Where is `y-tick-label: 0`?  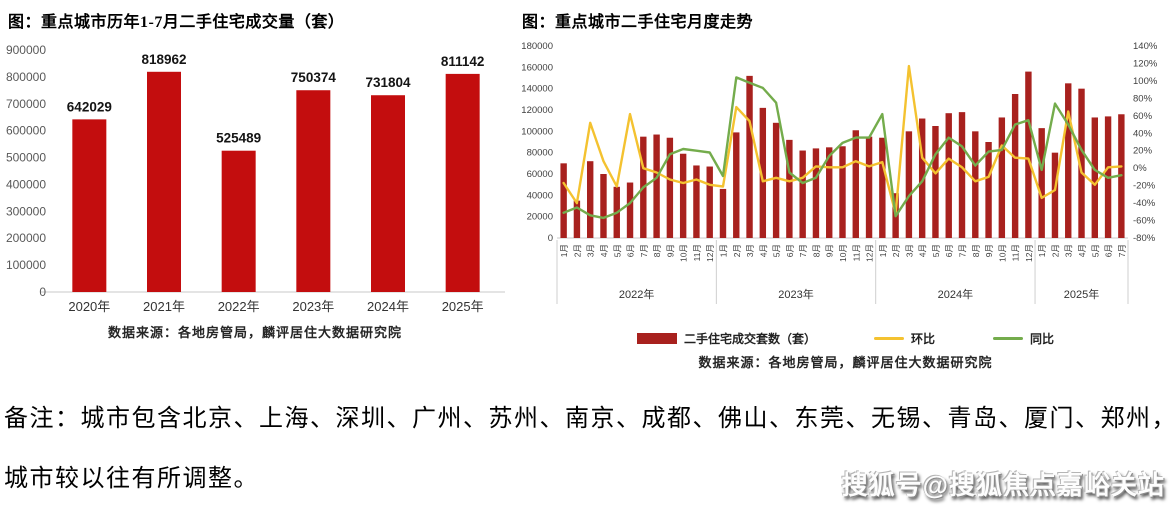 y-tick-label: 0 is located at coordinates (42, 292).